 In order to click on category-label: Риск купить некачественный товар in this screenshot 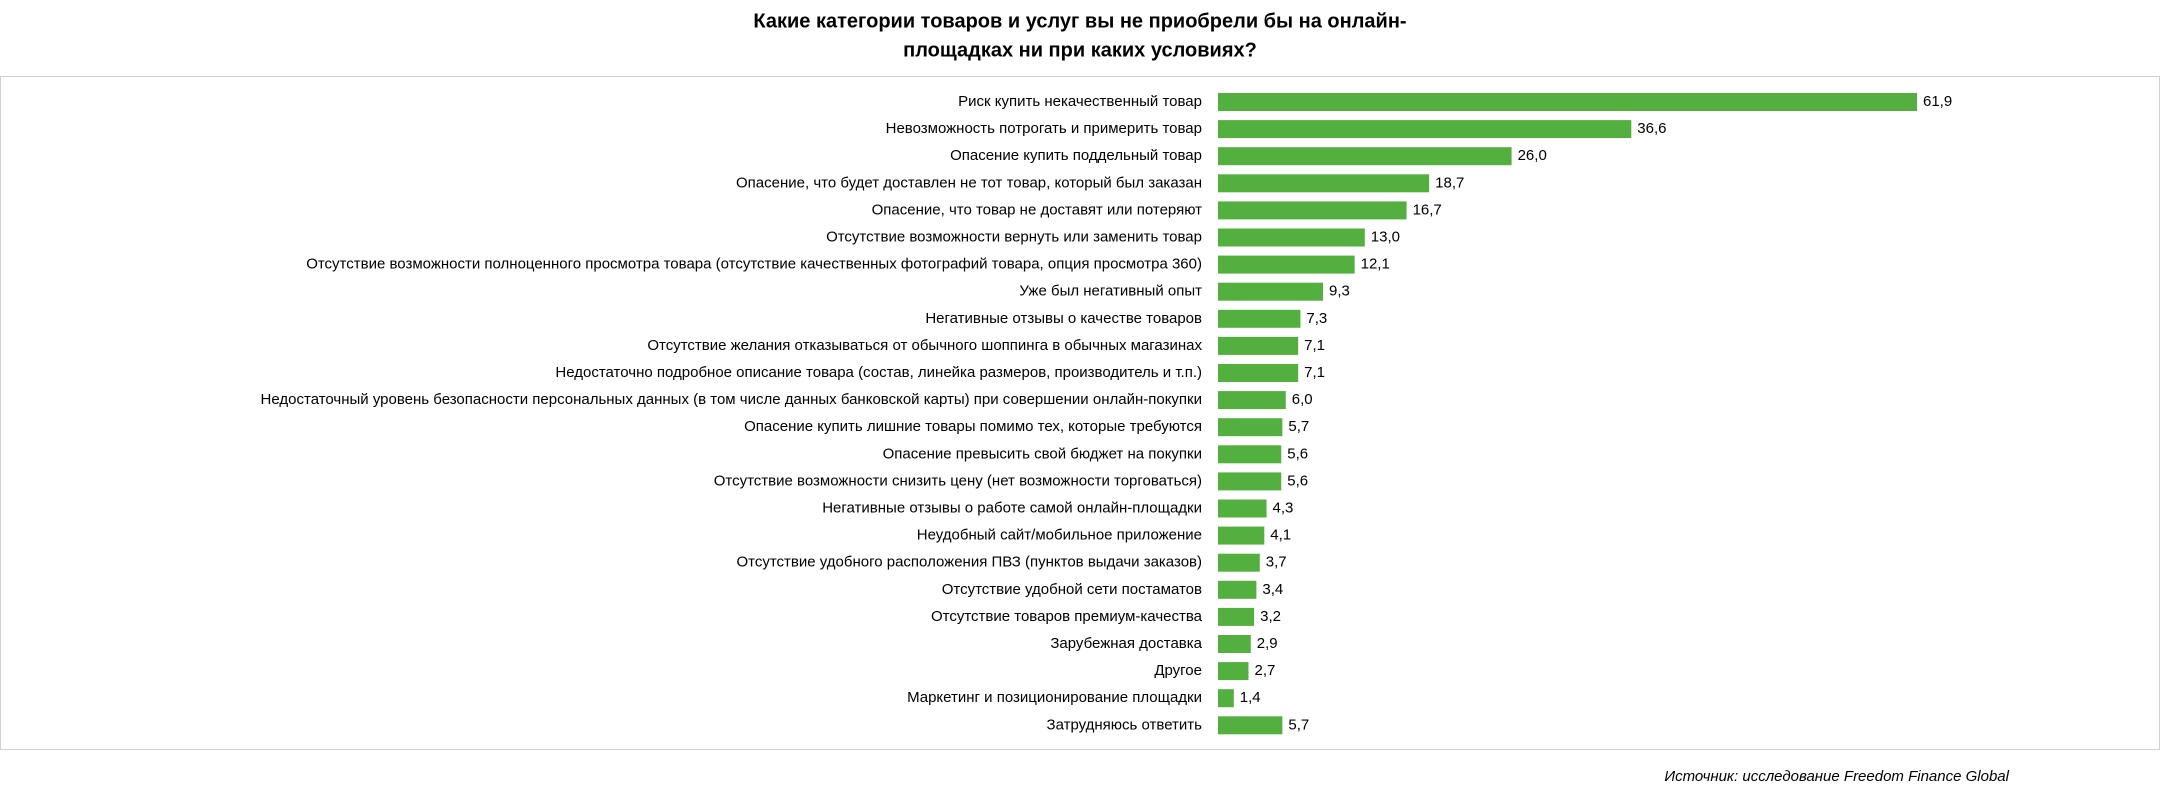, I will do `click(1080, 101)`.